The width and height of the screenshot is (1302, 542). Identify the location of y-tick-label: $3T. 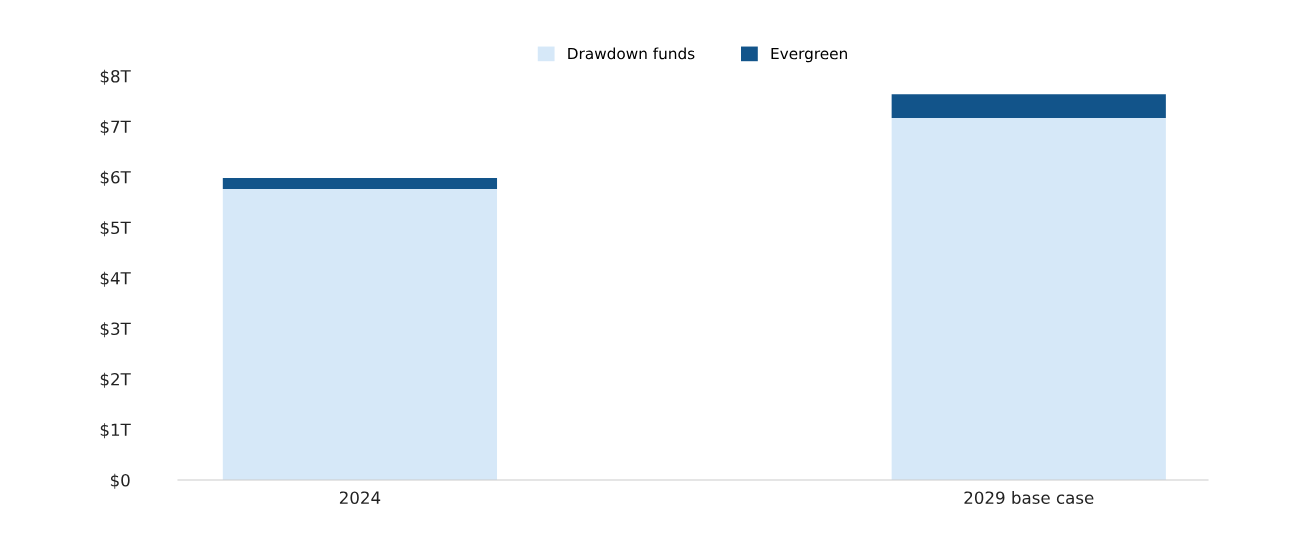
(115, 330).